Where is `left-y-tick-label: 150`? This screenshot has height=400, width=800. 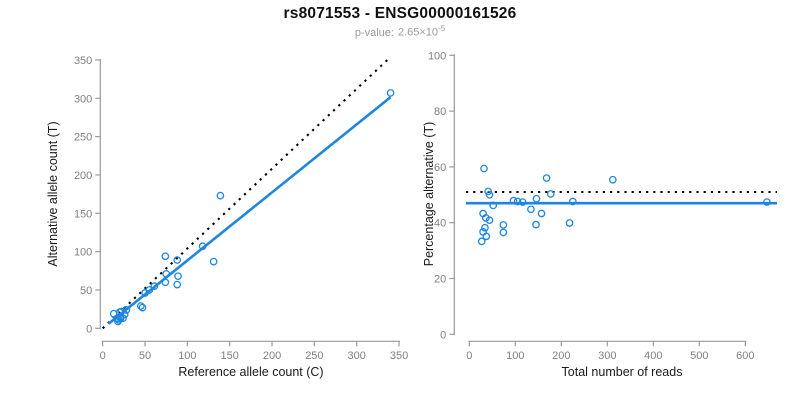
left-y-tick-label: 150 is located at coordinates (83, 214).